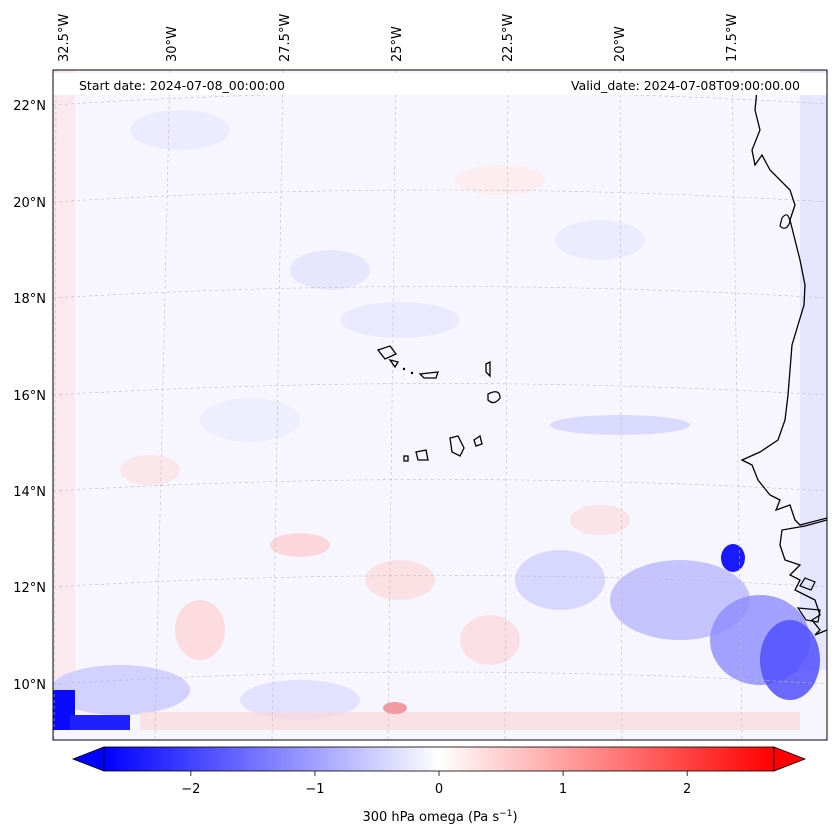 The image size is (837, 839). Describe the element at coordinates (29, 106) in the screenshot. I see `latitude-label: 22°N` at that location.